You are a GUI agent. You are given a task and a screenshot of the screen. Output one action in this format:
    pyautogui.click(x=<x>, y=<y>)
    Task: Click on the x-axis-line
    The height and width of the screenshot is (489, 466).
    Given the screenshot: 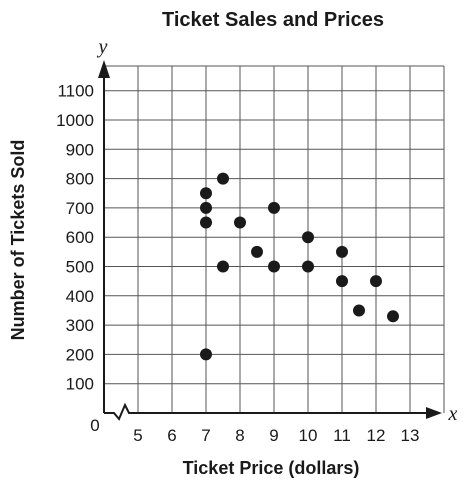 What is the action you would take?
    pyautogui.click(x=267, y=411)
    